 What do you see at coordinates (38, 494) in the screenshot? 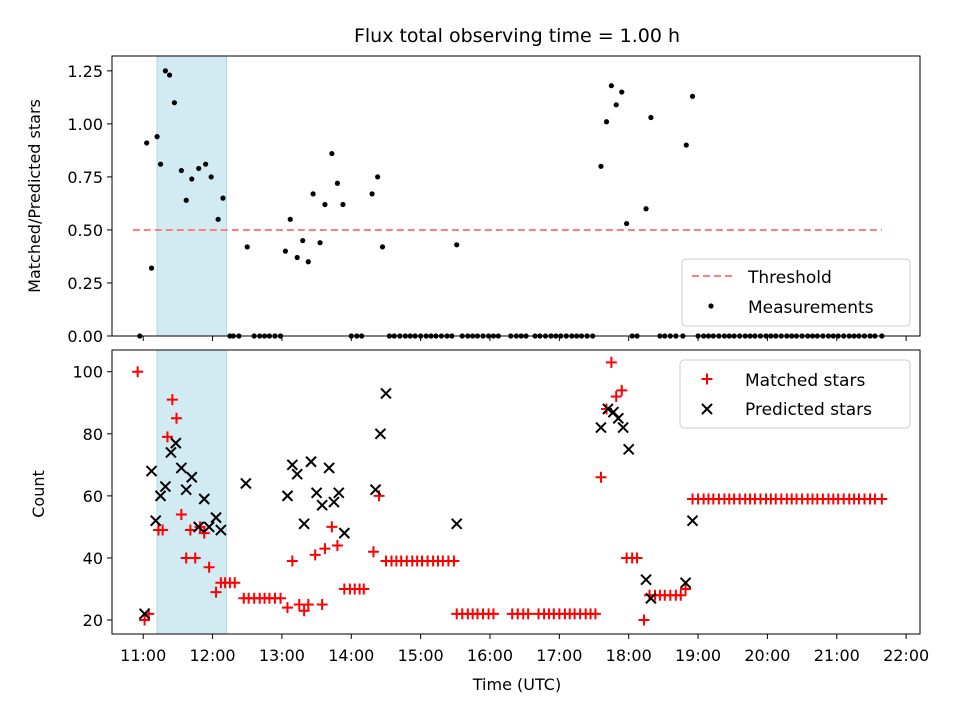
I see `bottom-y-axis-label: Count` at bounding box center [38, 494].